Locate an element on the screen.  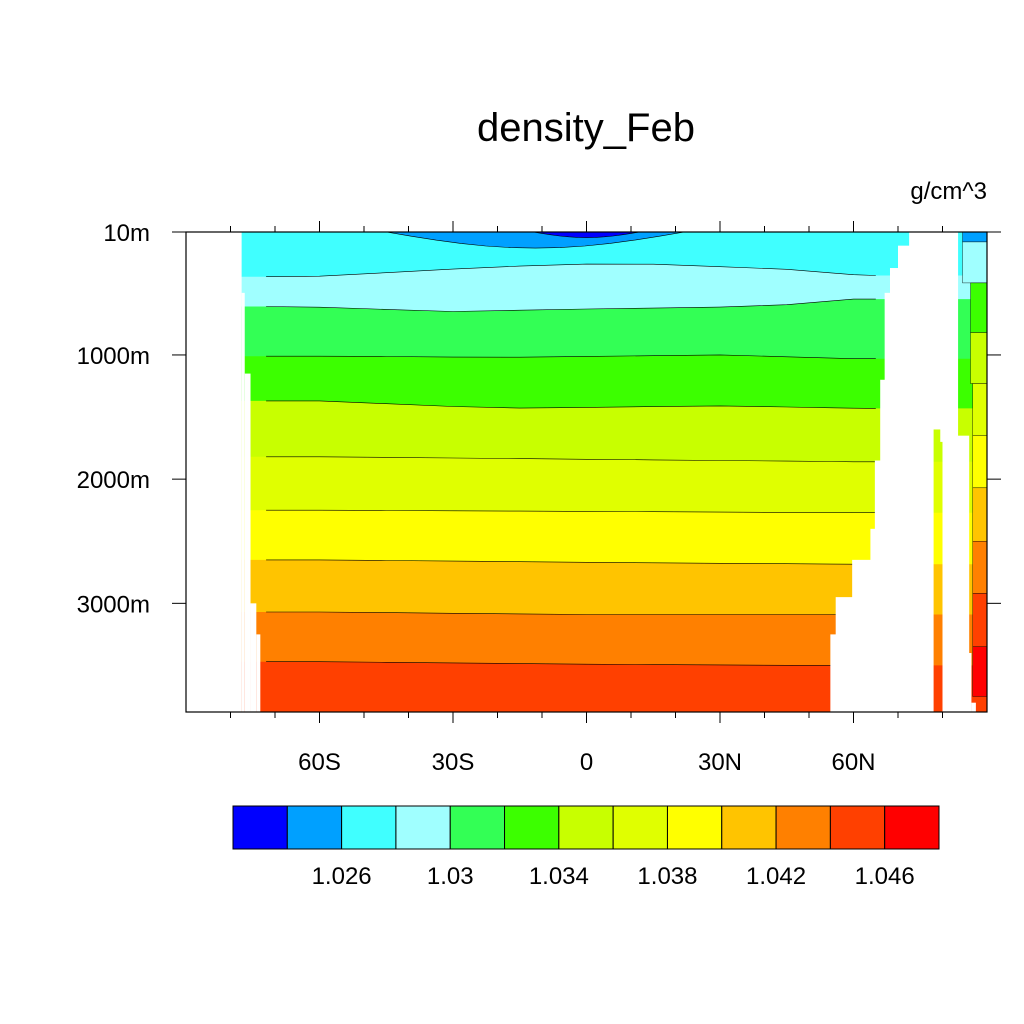
contour-1.034 is located at coordinates (571, 404).